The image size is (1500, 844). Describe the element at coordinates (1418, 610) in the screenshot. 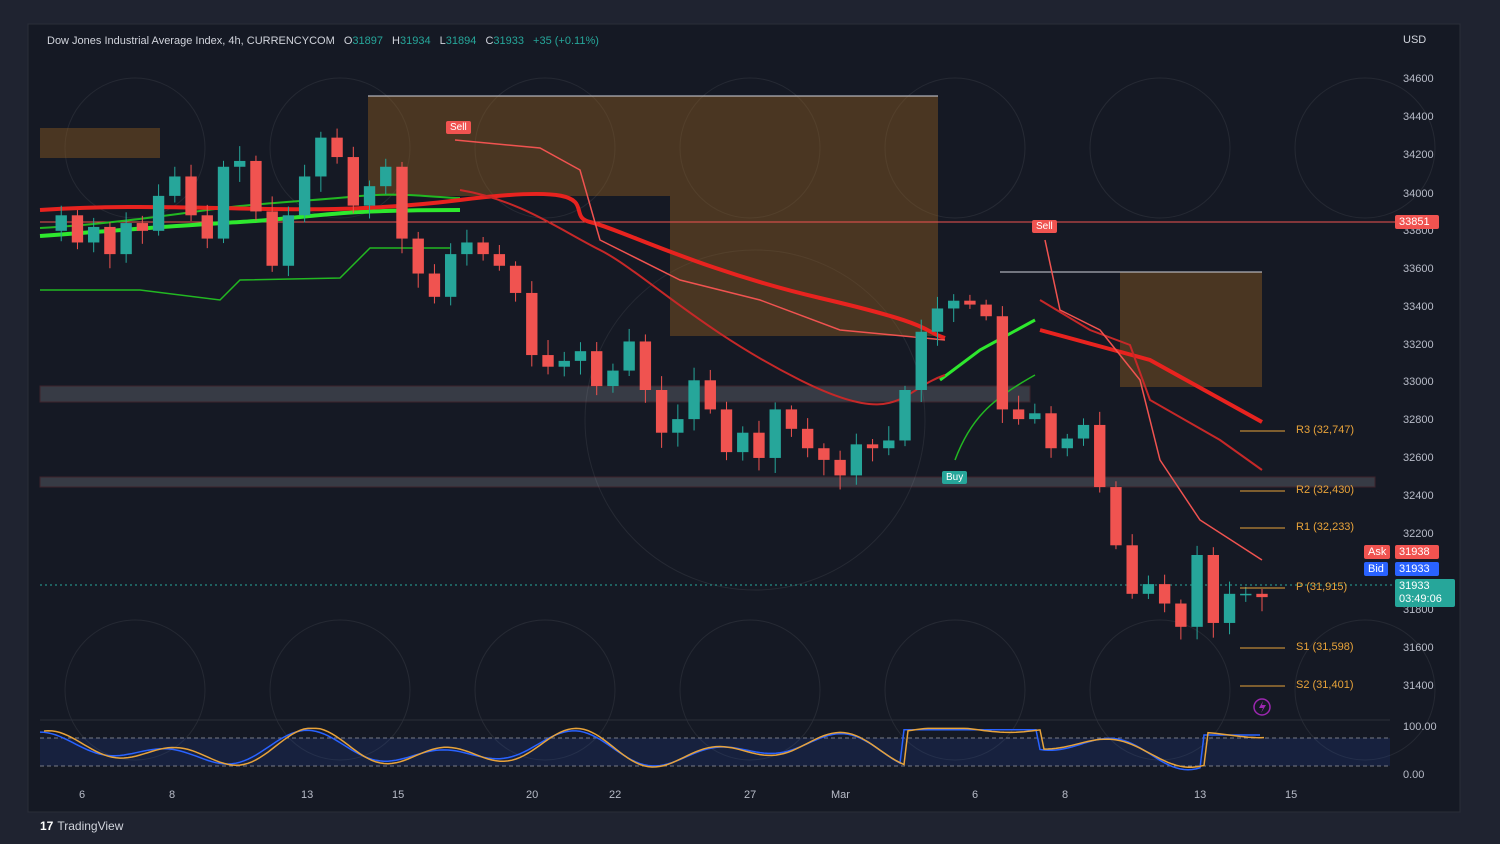

I see `price-tick: 31800` at that location.